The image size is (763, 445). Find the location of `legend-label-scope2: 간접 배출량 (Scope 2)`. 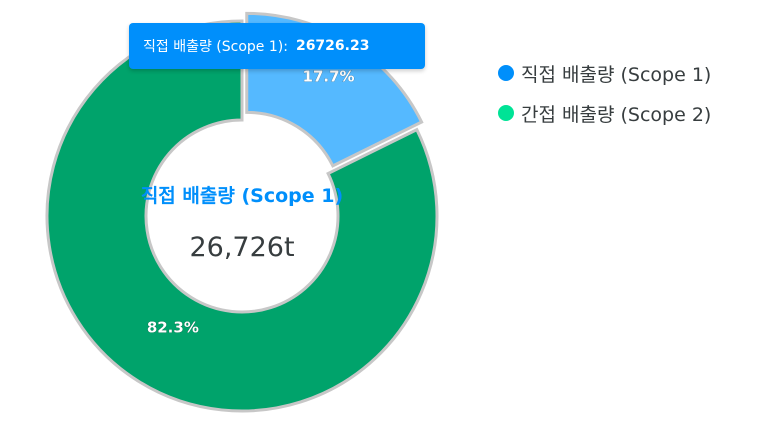

legend-label-scope2: 간접 배출량 (Scope 2) is located at coordinates (616, 114).